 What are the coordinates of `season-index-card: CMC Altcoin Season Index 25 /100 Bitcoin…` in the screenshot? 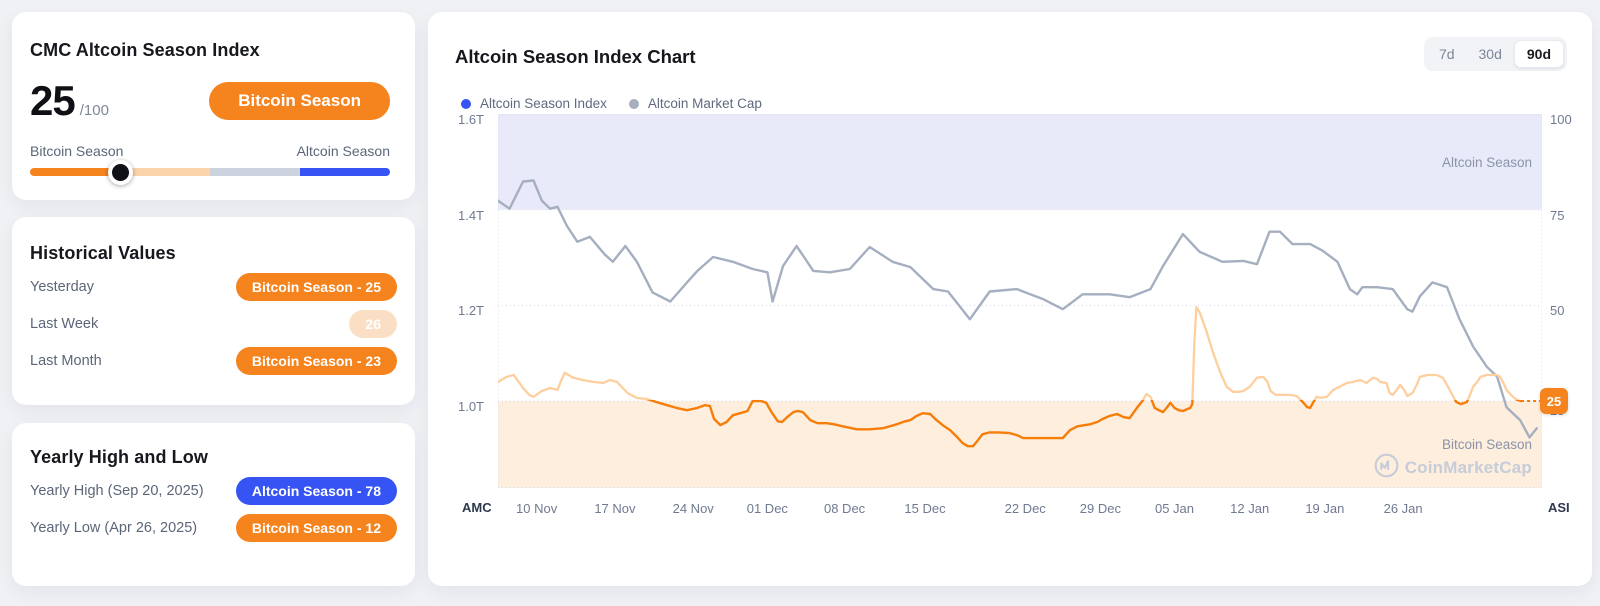 It's located at (213, 106).